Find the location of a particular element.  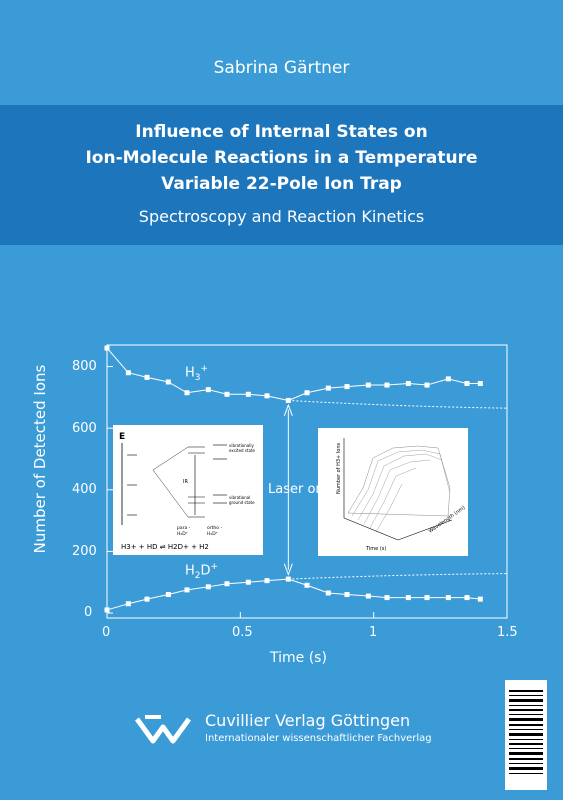

title-line-2: Ion-Molecule Reactions in a Temperature is located at coordinates (281, 158).